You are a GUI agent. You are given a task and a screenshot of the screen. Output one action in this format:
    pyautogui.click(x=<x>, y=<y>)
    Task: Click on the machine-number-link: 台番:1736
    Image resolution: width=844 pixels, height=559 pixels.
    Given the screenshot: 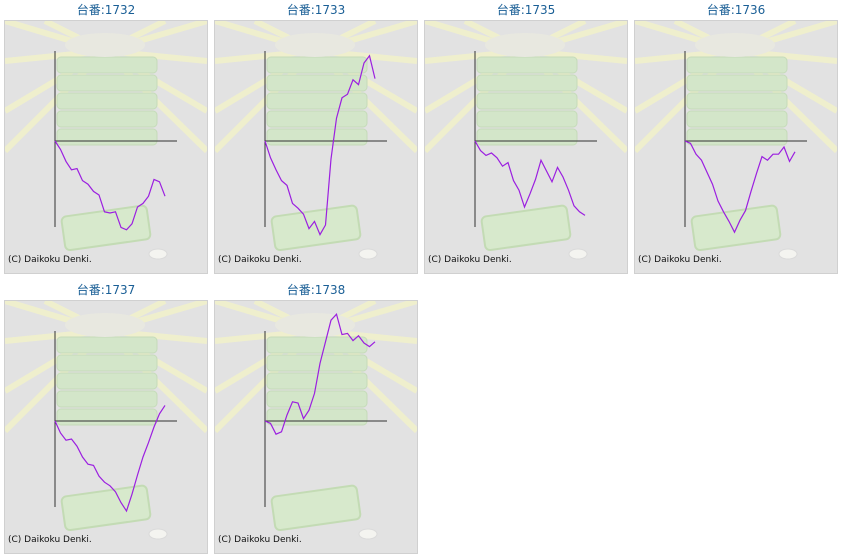 What is the action you would take?
    pyautogui.click(x=736, y=10)
    